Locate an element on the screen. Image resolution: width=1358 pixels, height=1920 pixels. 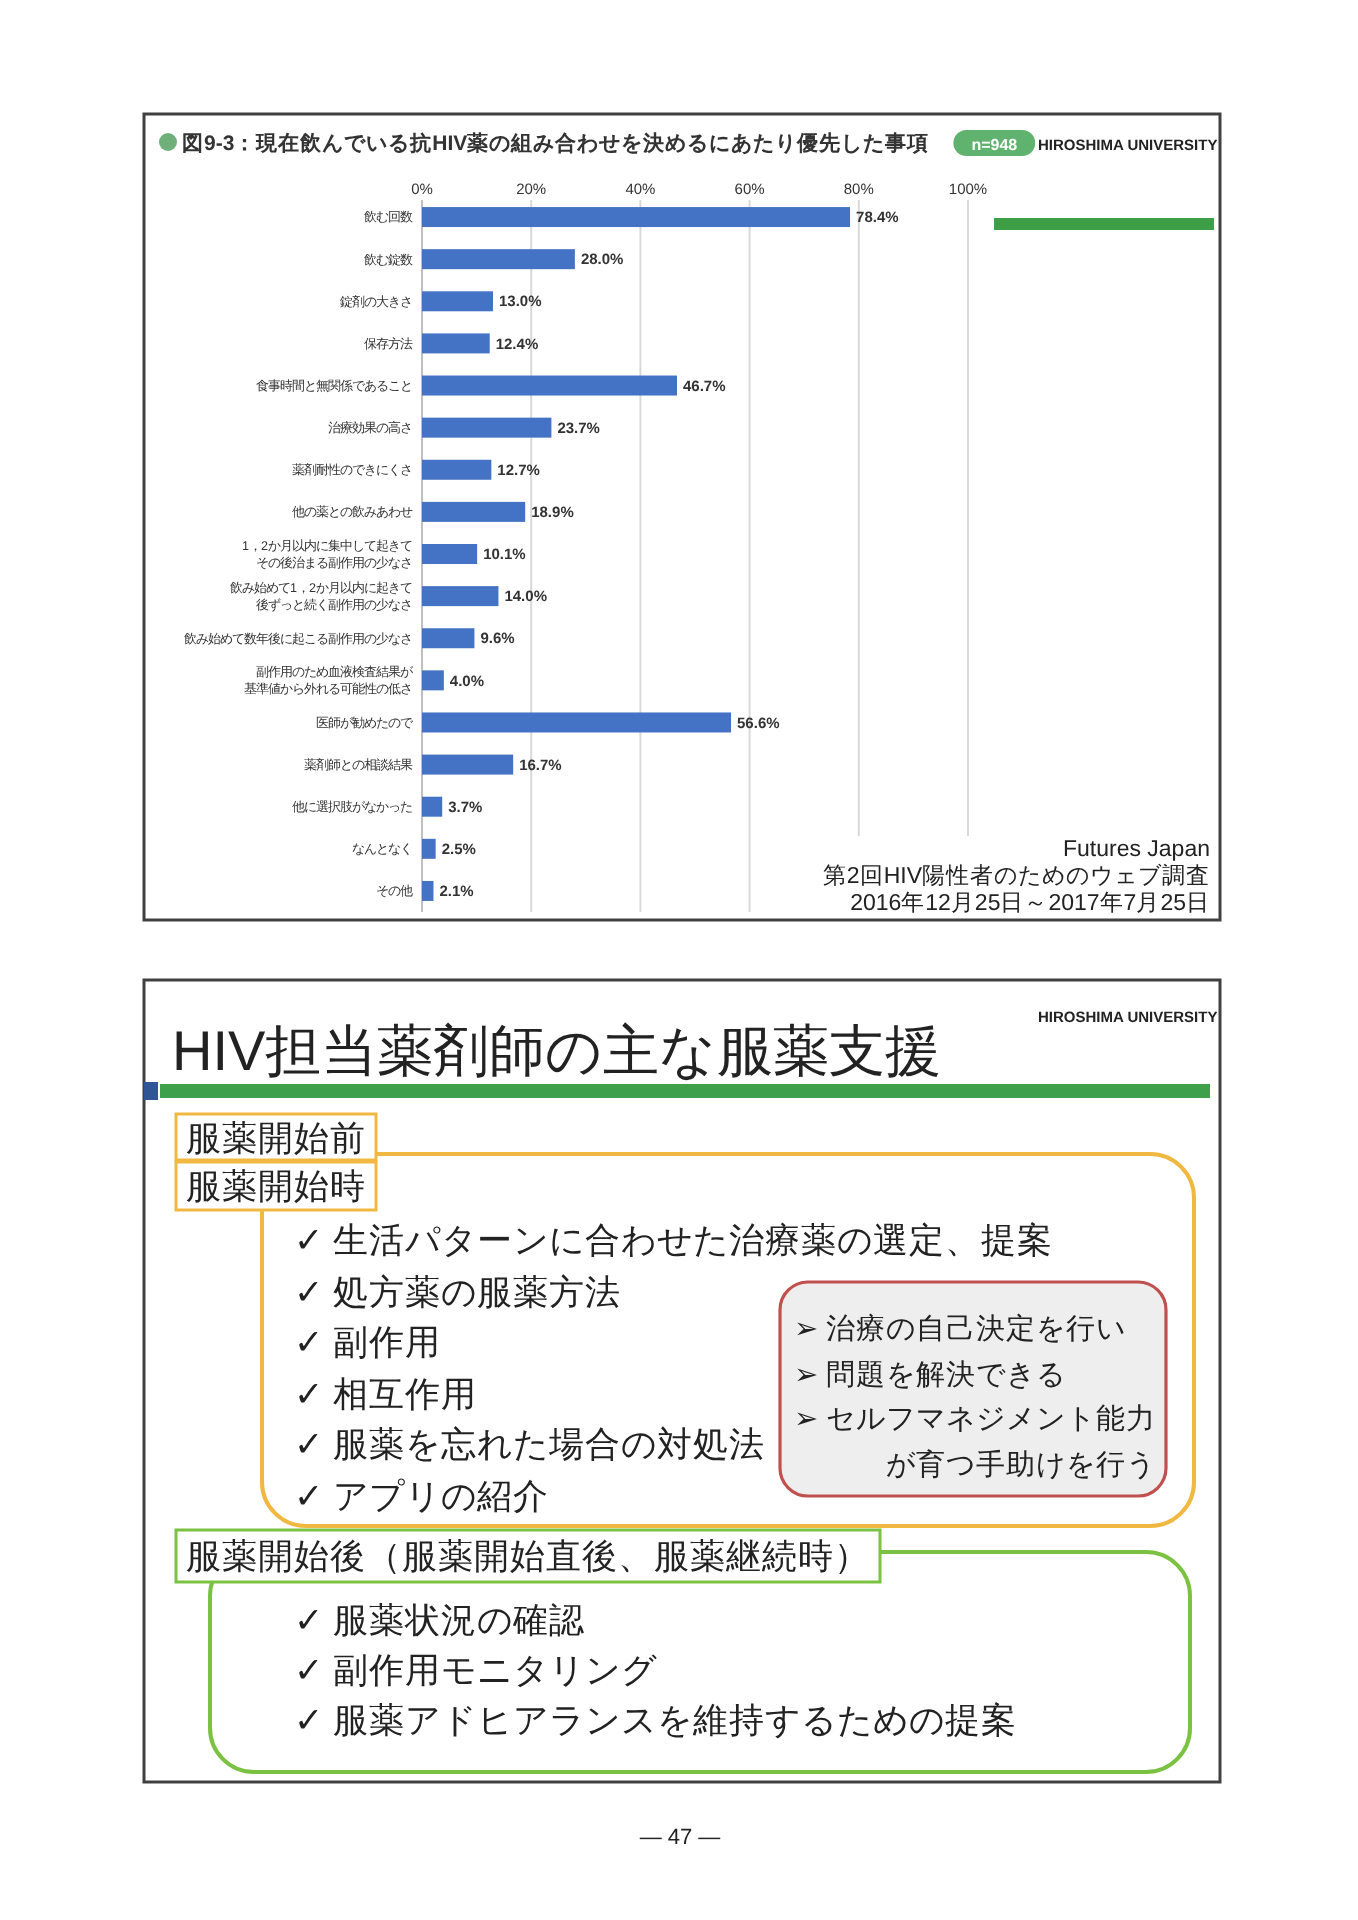
annotation: ✓ 服薬状況の確認 is located at coordinates (440, 1620).